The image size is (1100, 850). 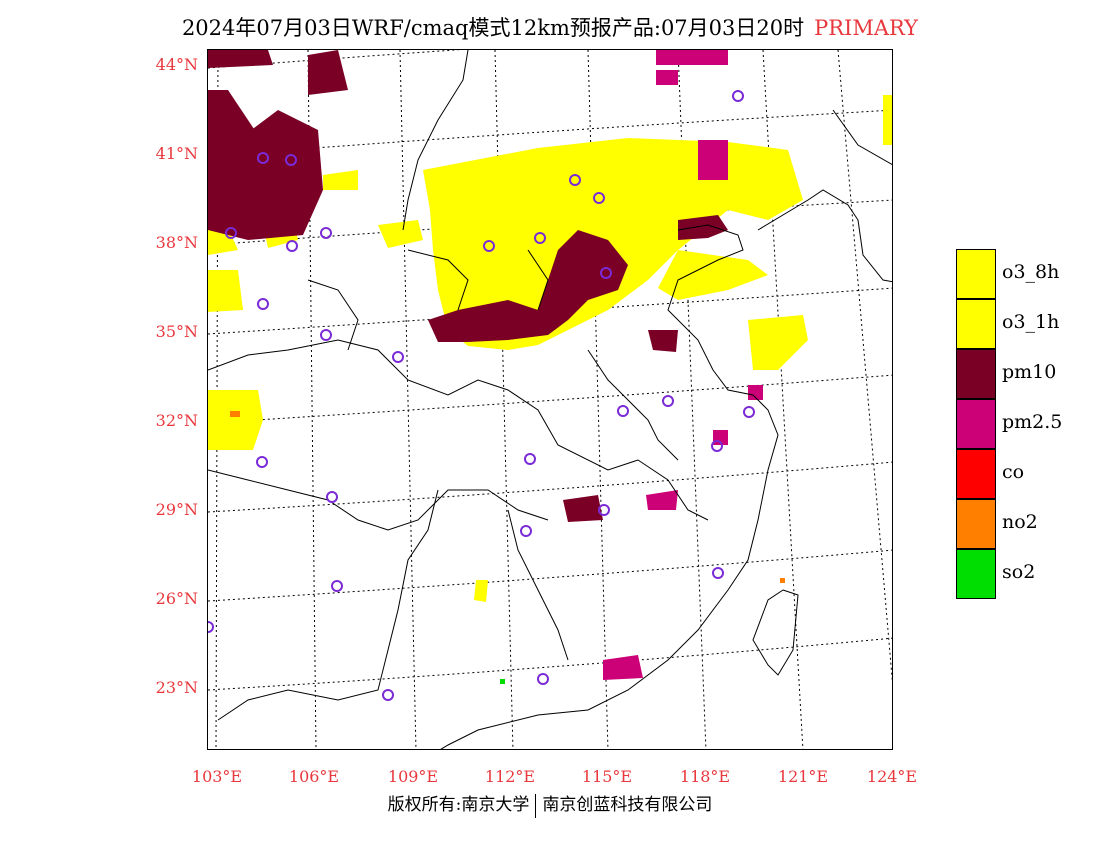 I want to click on legend-label: o3_1h, so click(x=1031, y=322).